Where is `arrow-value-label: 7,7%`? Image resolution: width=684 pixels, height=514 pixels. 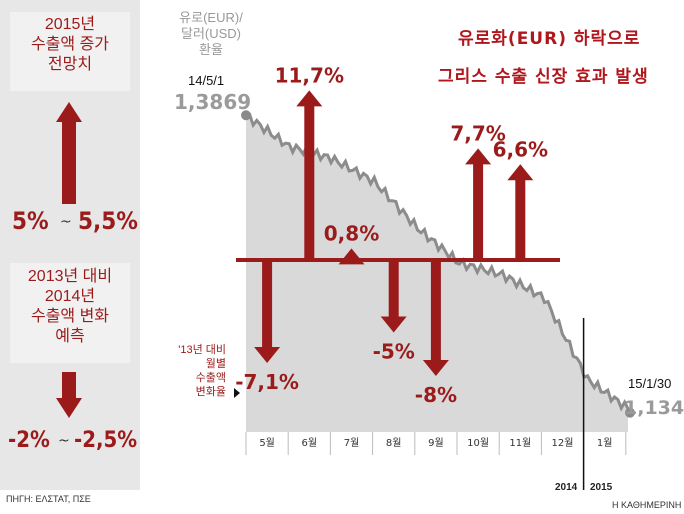 arrow-value-label: 7,7% is located at coordinates (477, 133).